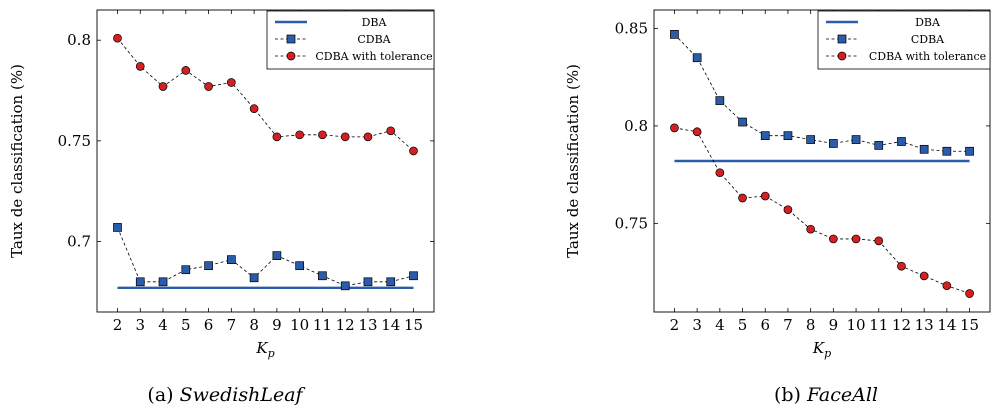 Image resolution: width=995 pixels, height=418 pixels. Describe the element at coordinates (373, 56) in the screenshot. I see `legend-entry: CDBA with tolerance` at that location.